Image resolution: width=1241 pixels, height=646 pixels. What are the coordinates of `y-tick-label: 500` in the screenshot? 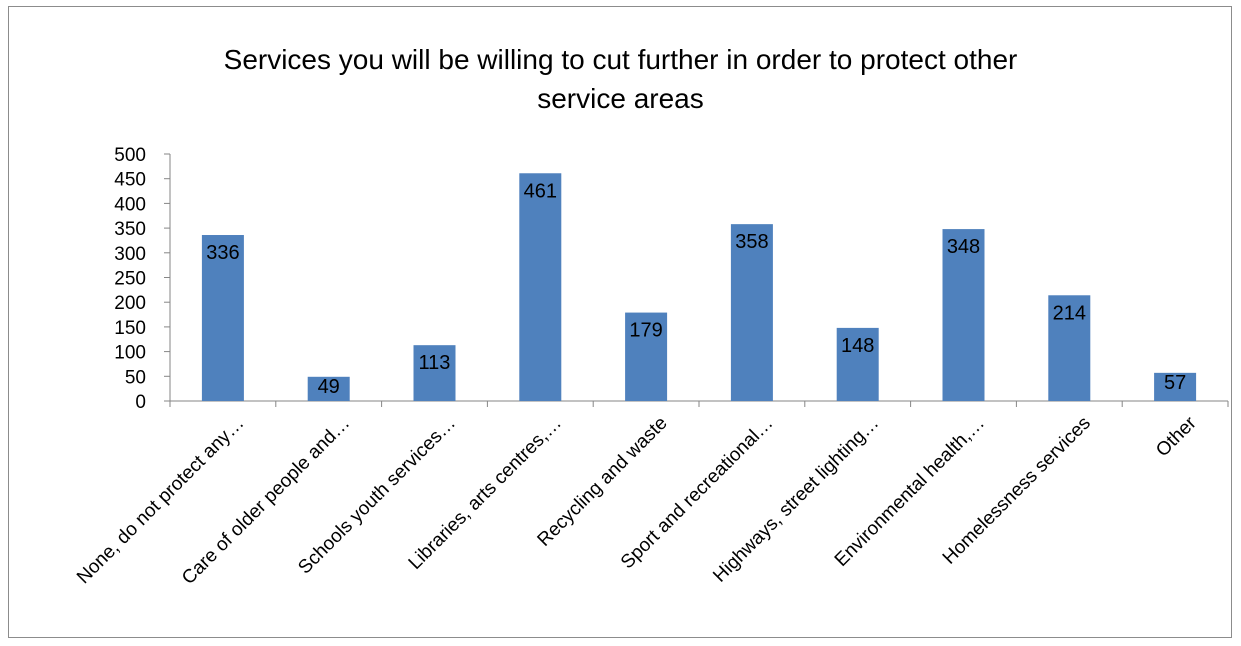 It's located at (130, 155).